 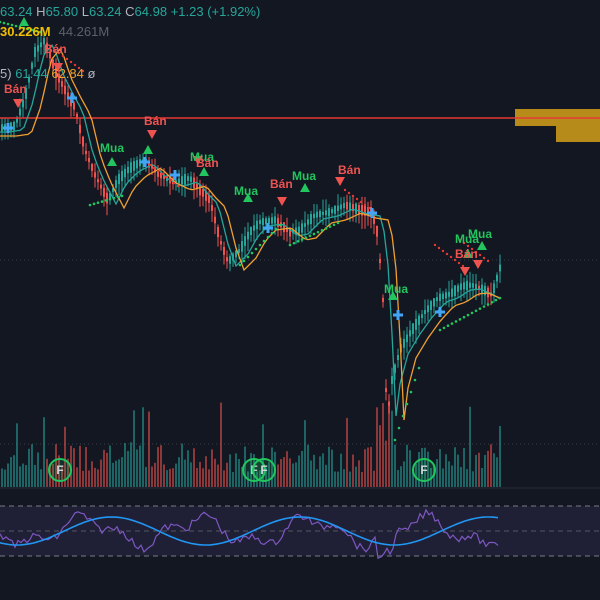 I want to click on sell-signal-label: Bán, so click(x=155, y=121).